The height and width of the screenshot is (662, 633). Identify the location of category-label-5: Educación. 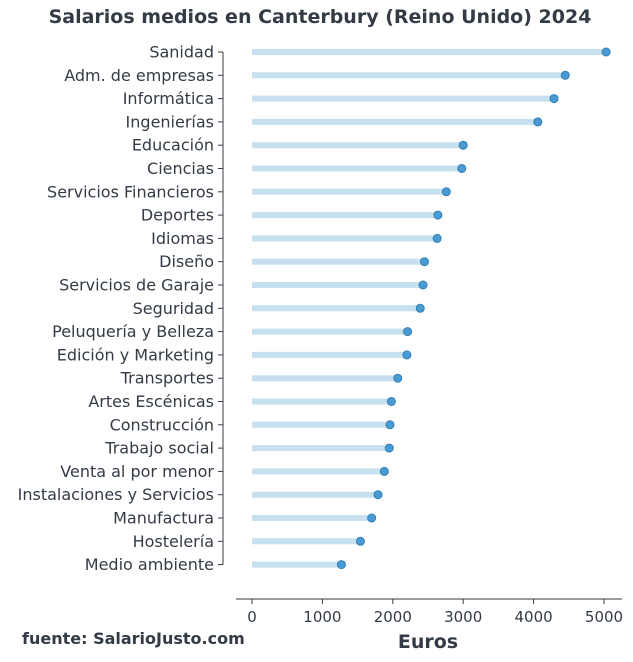
(173, 145).